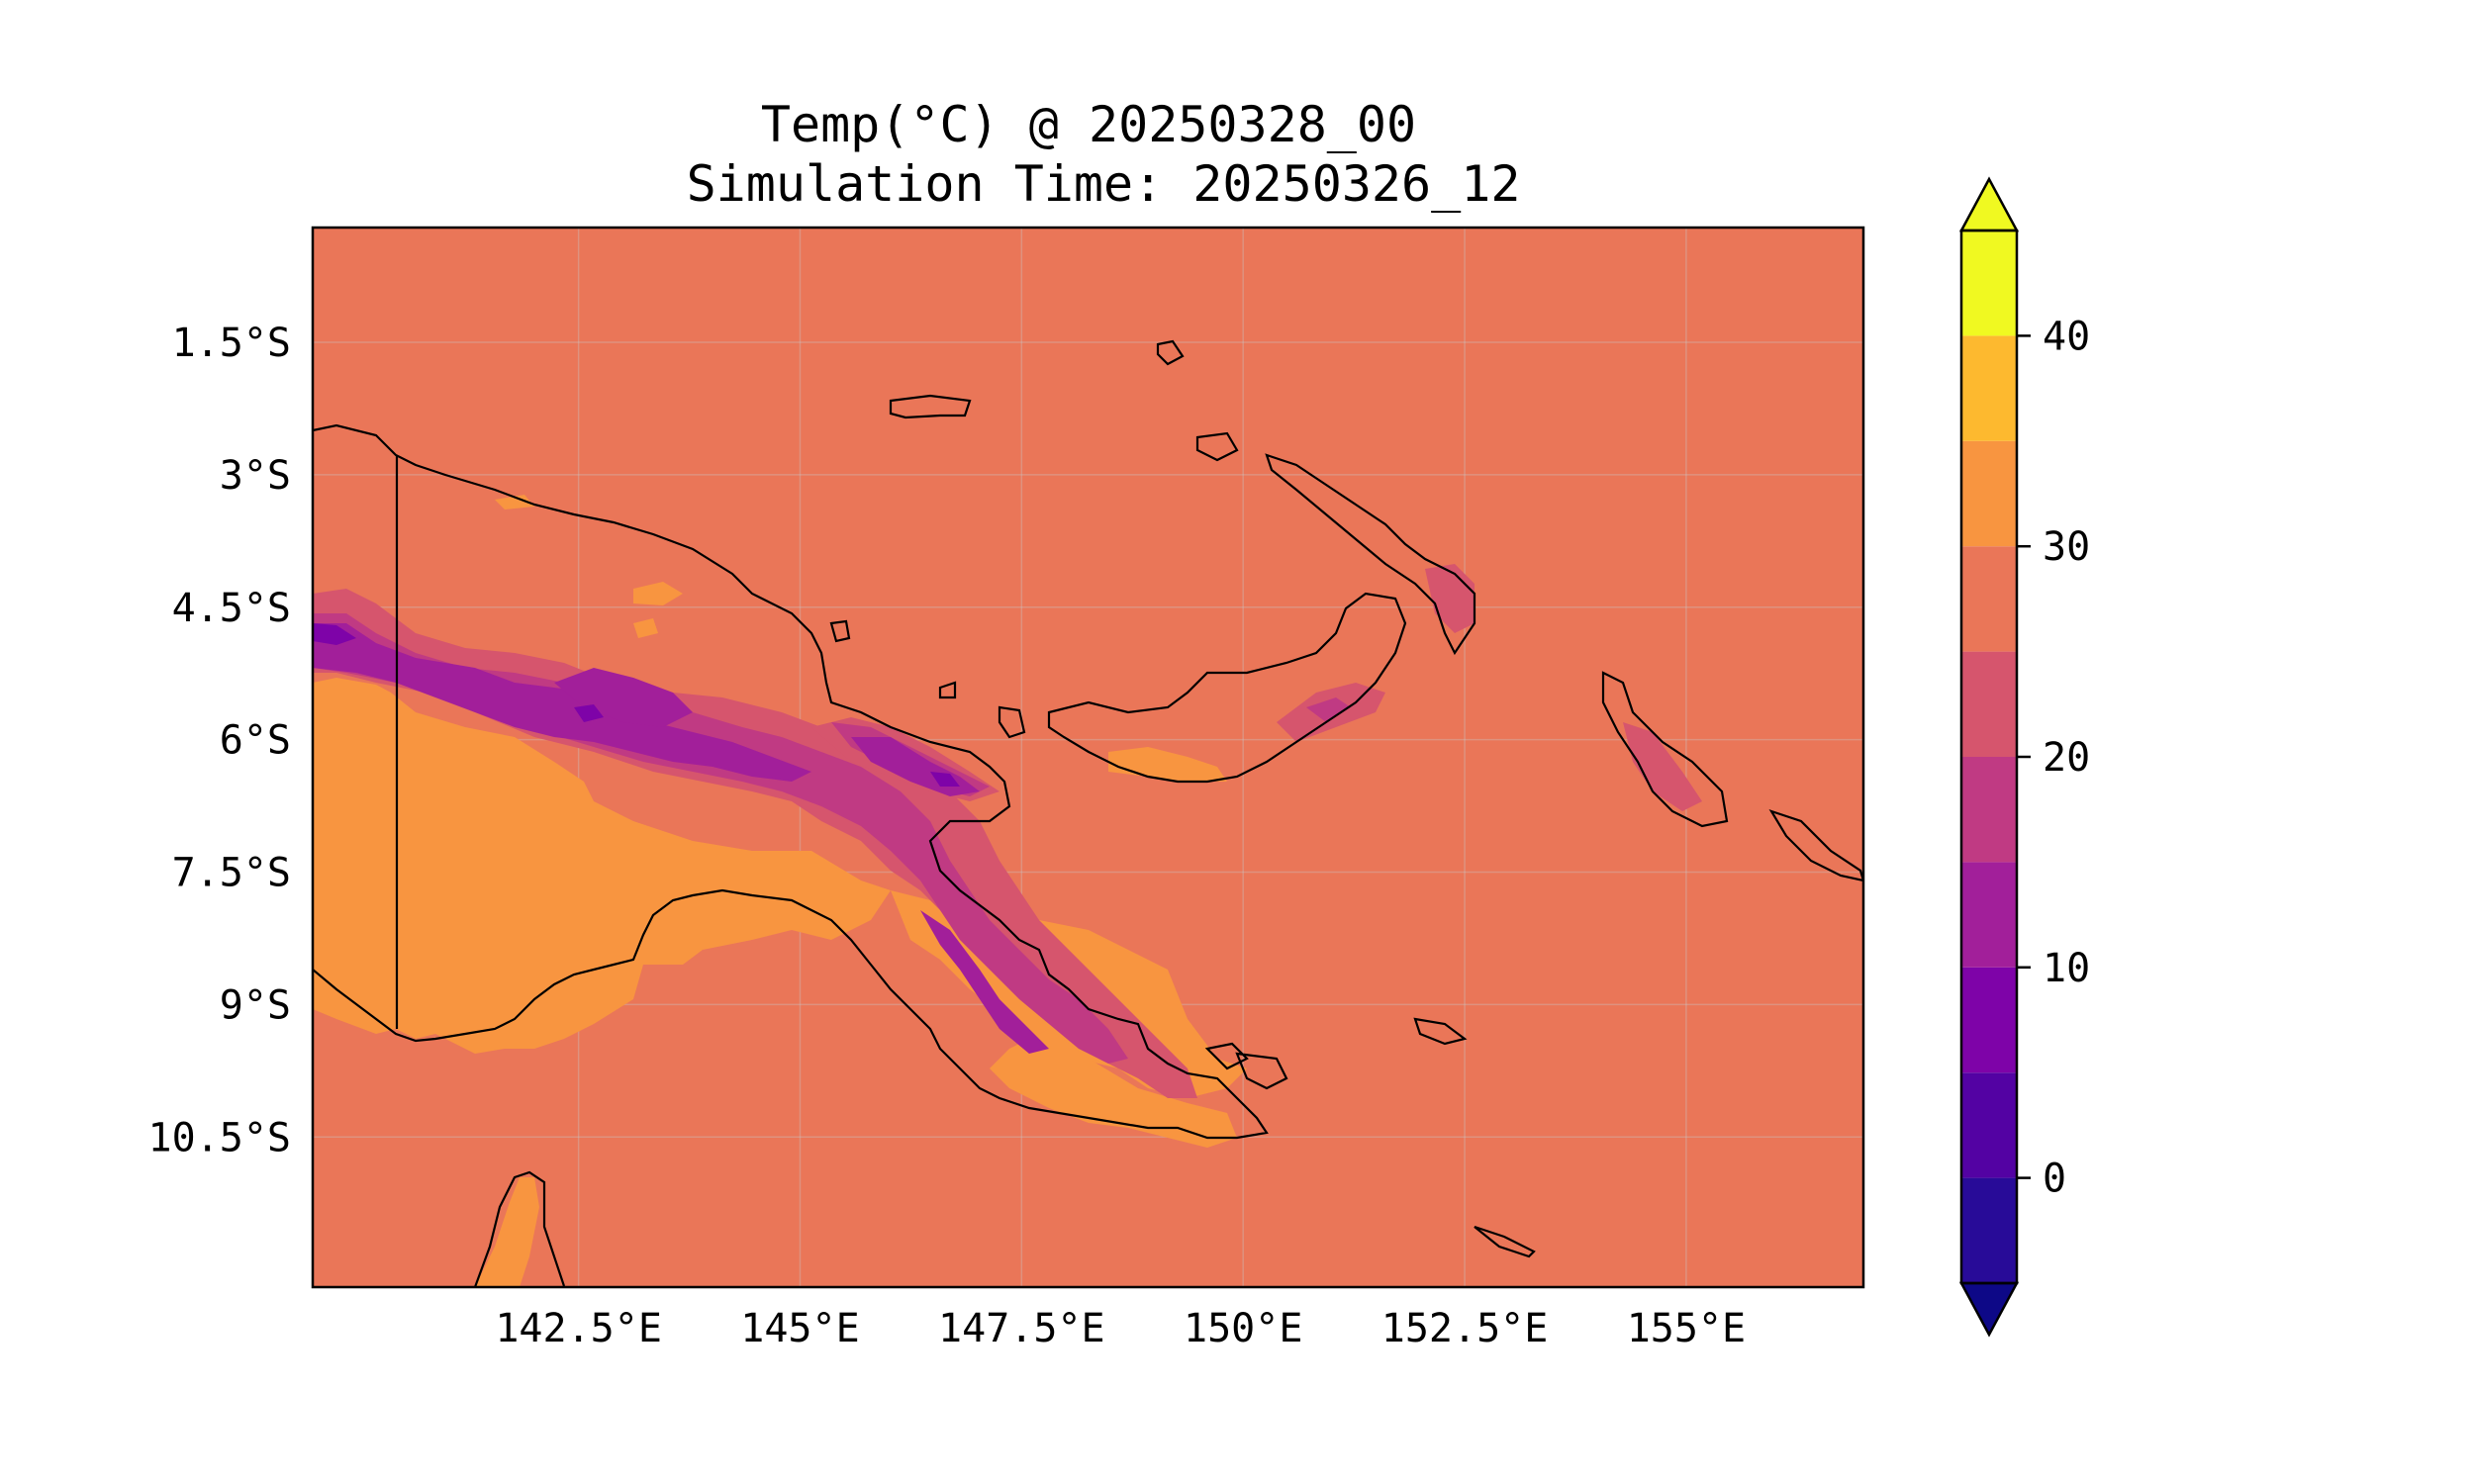  I want to click on x-tick-label: 155°E, so click(1687, 1328).